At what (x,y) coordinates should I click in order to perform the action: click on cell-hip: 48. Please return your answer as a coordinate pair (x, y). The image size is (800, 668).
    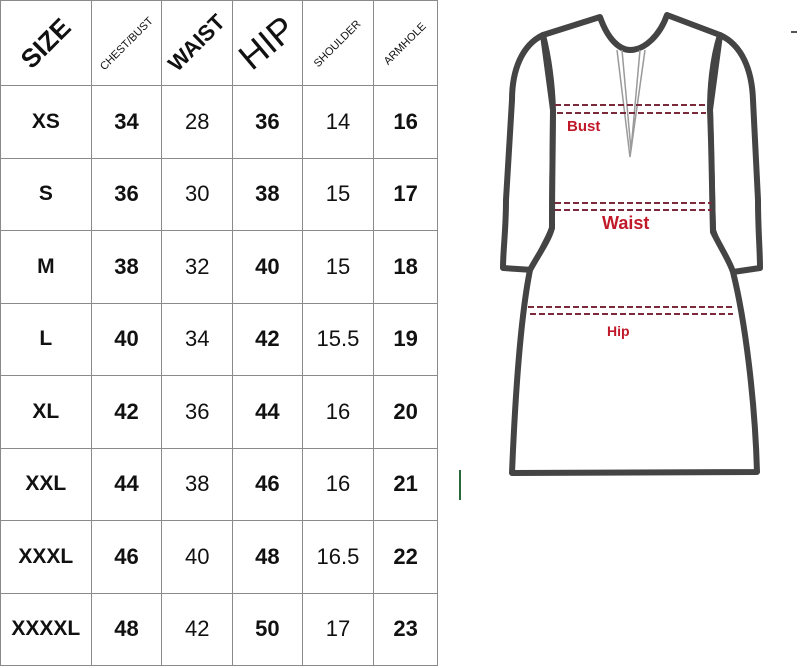
    Looking at the image, I should click on (267, 557).